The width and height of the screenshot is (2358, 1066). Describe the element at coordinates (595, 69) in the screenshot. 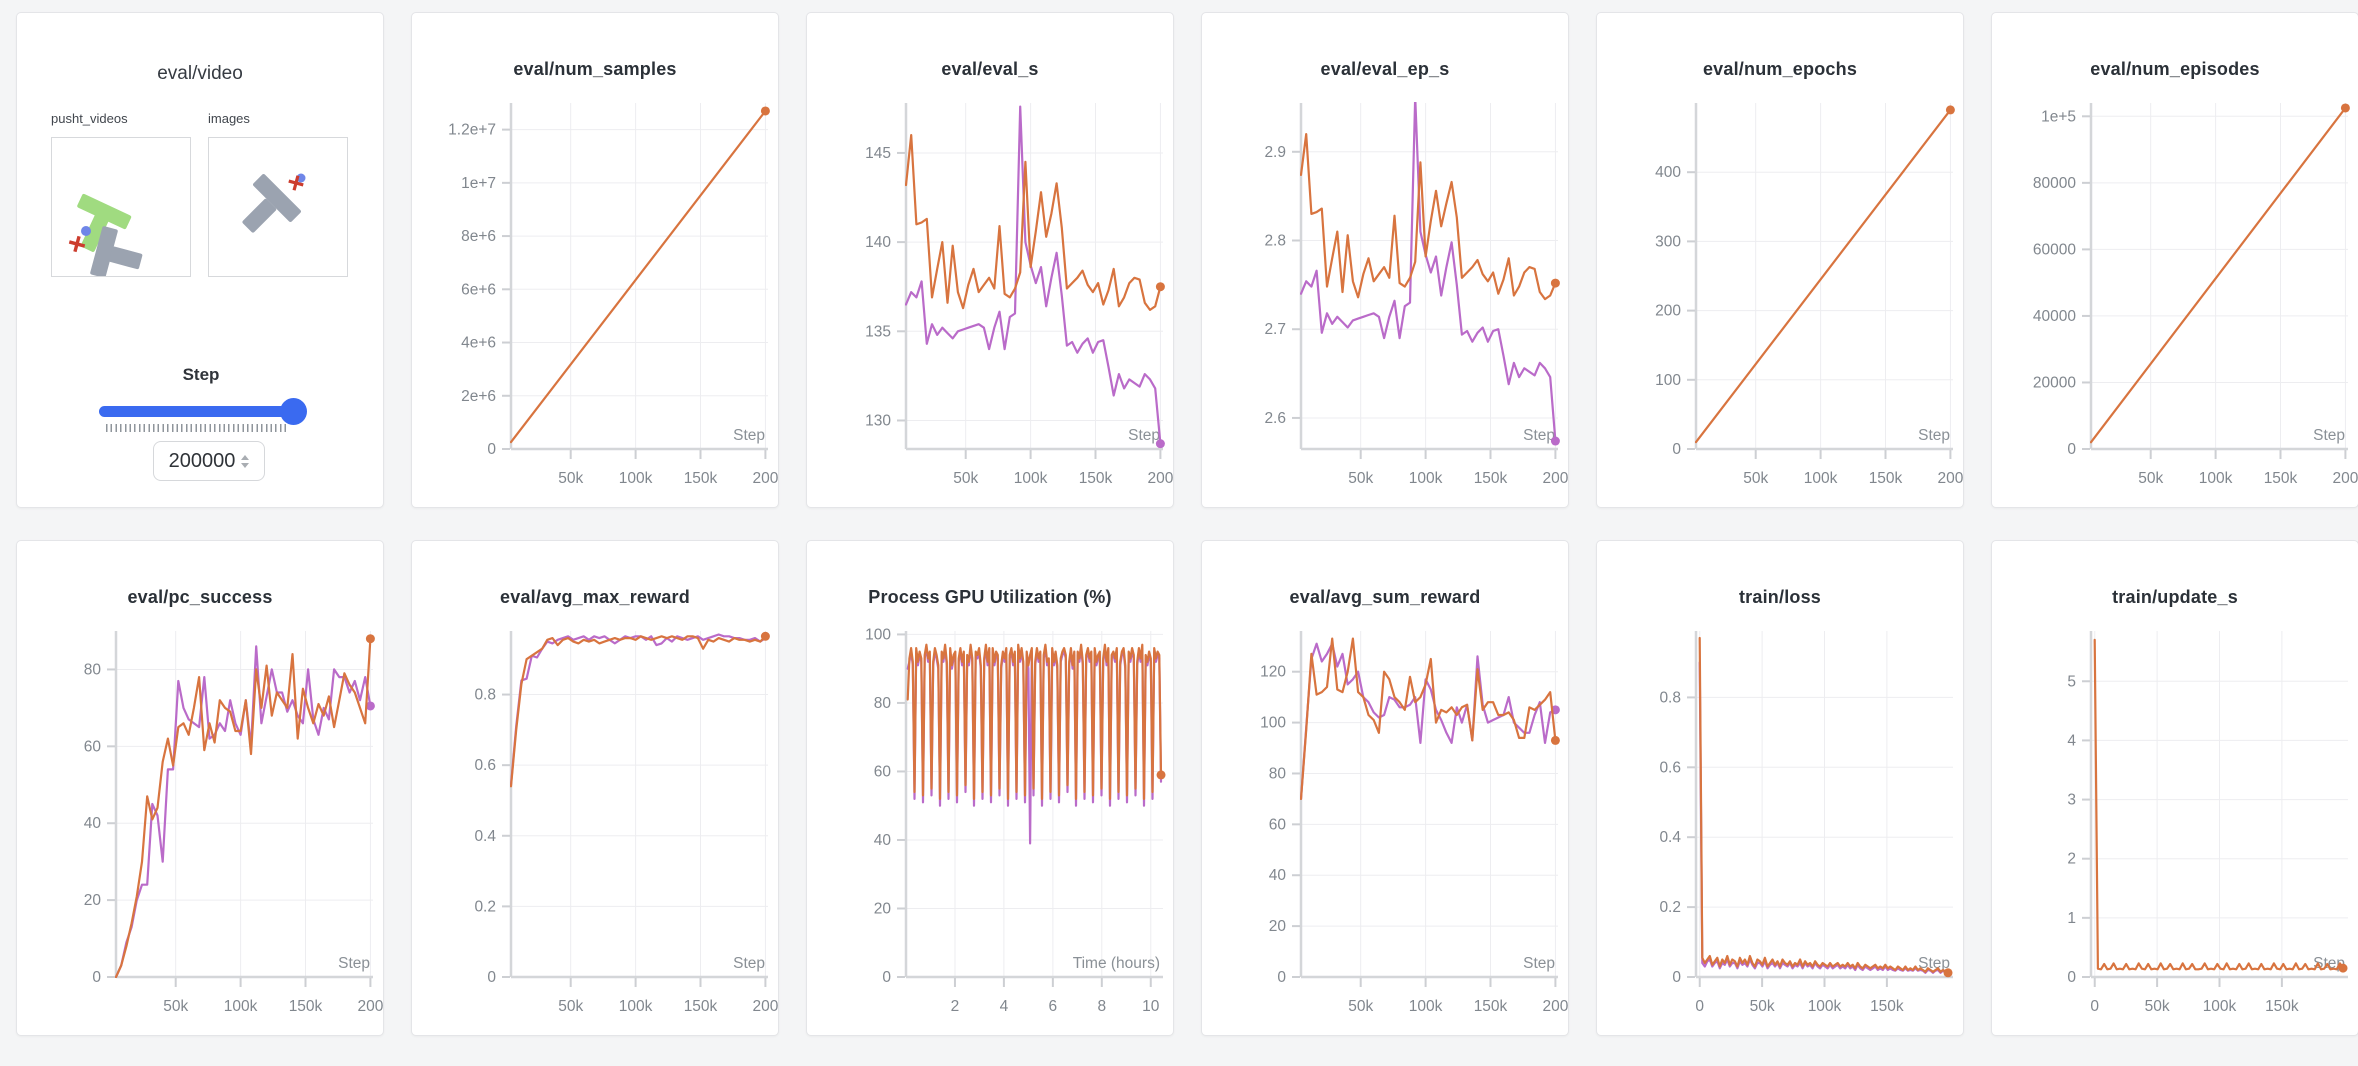

I see `chart-title: eval/num_samples` at that location.